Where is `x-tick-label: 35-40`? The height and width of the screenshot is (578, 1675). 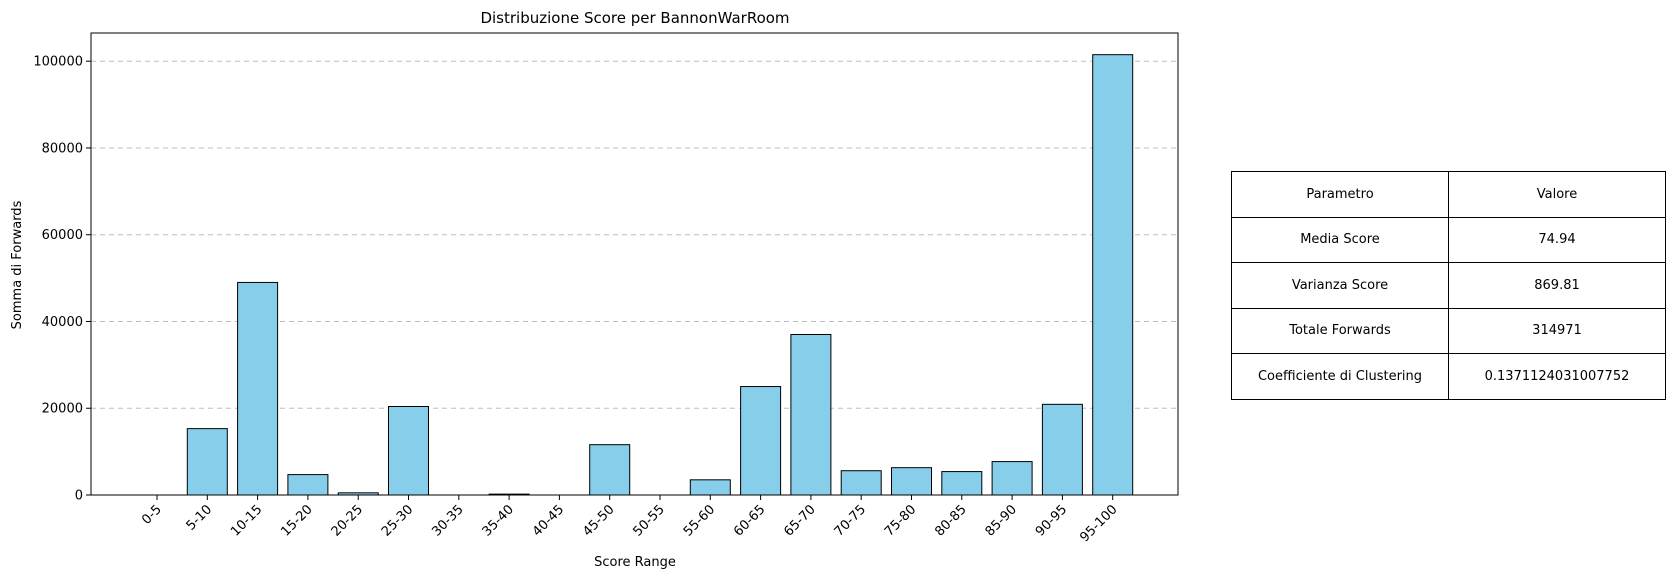 x-tick-label: 35-40 is located at coordinates (498, 520).